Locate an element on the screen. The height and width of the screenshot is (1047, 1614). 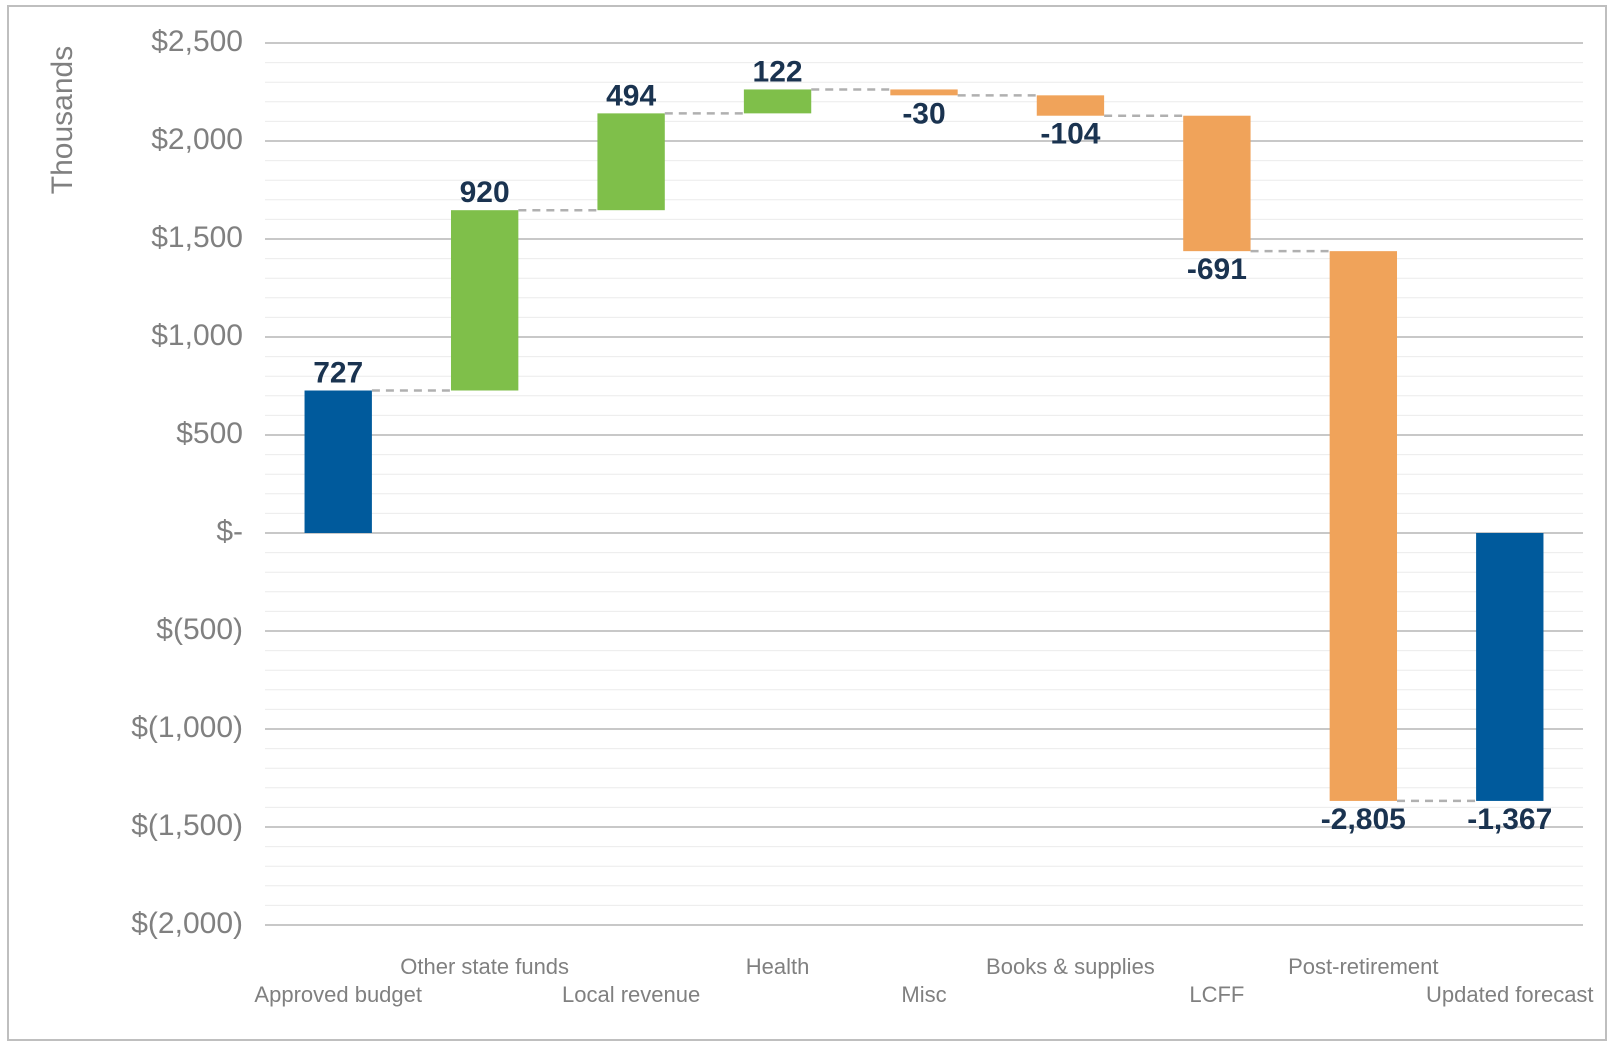
y-tick-label: $1,000 is located at coordinates (197, 335).